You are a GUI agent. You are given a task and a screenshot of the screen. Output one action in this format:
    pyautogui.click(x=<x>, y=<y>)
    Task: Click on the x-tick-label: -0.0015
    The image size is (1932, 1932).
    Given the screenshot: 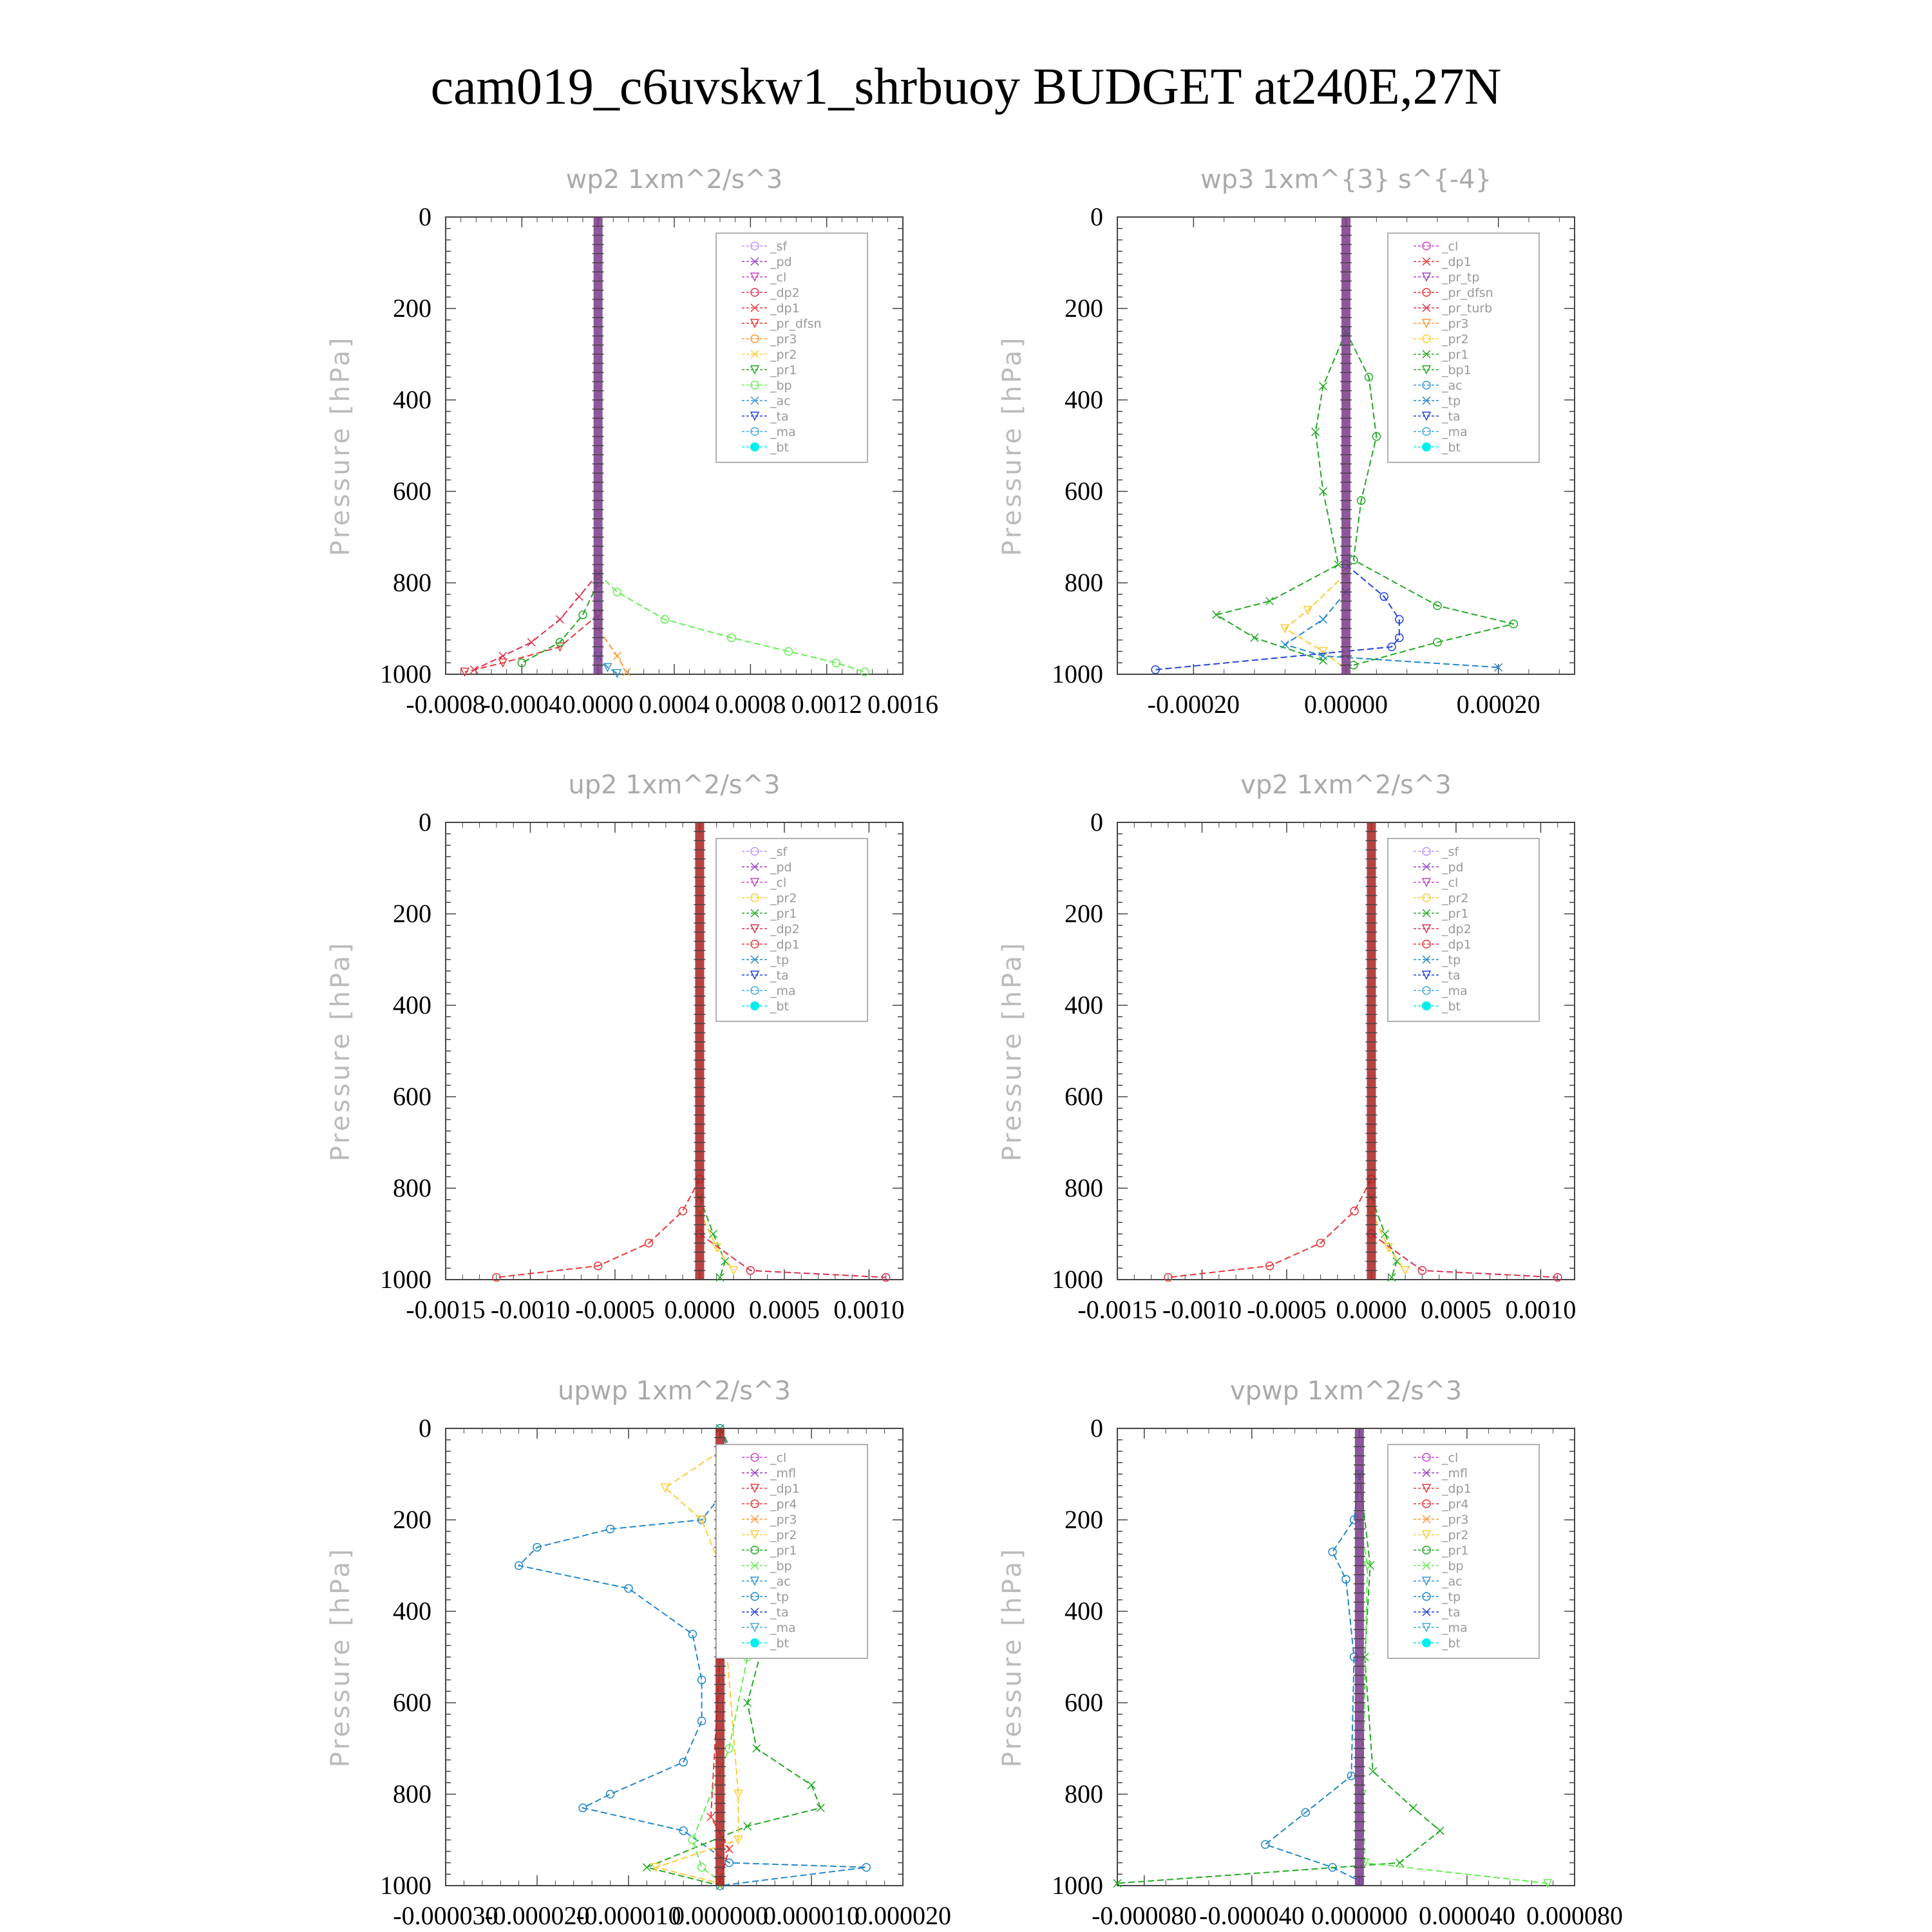 What is the action you would take?
    pyautogui.click(x=1117, y=1309)
    